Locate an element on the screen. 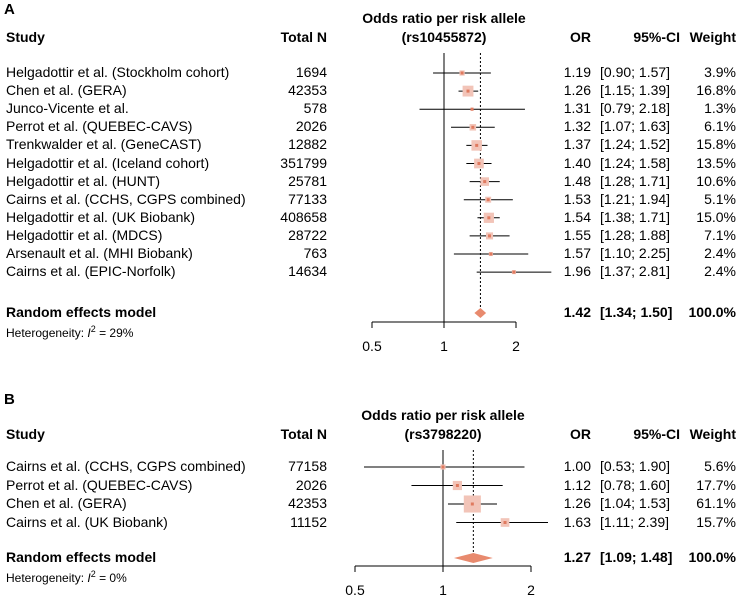 The image size is (740, 605). study-or: 1.19 is located at coordinates (577, 72).